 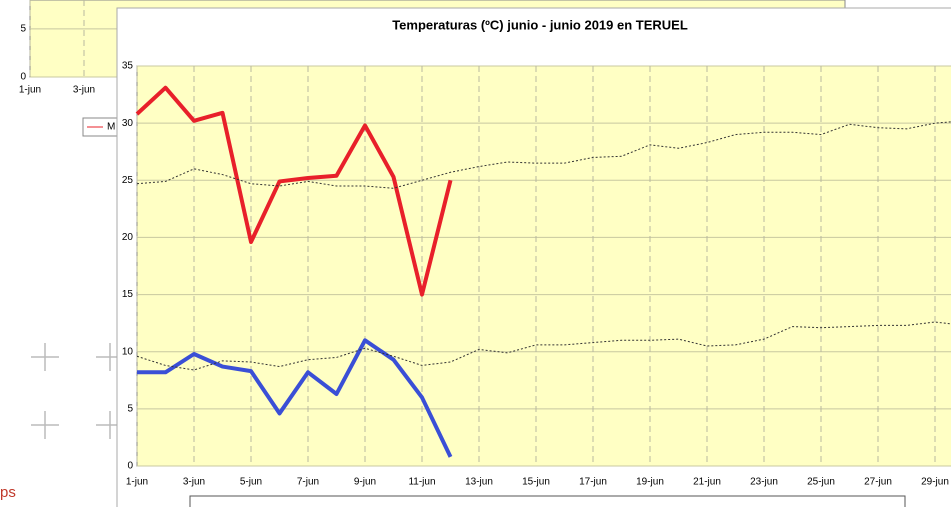 I want to click on crosses, so click(x=77, y=391).